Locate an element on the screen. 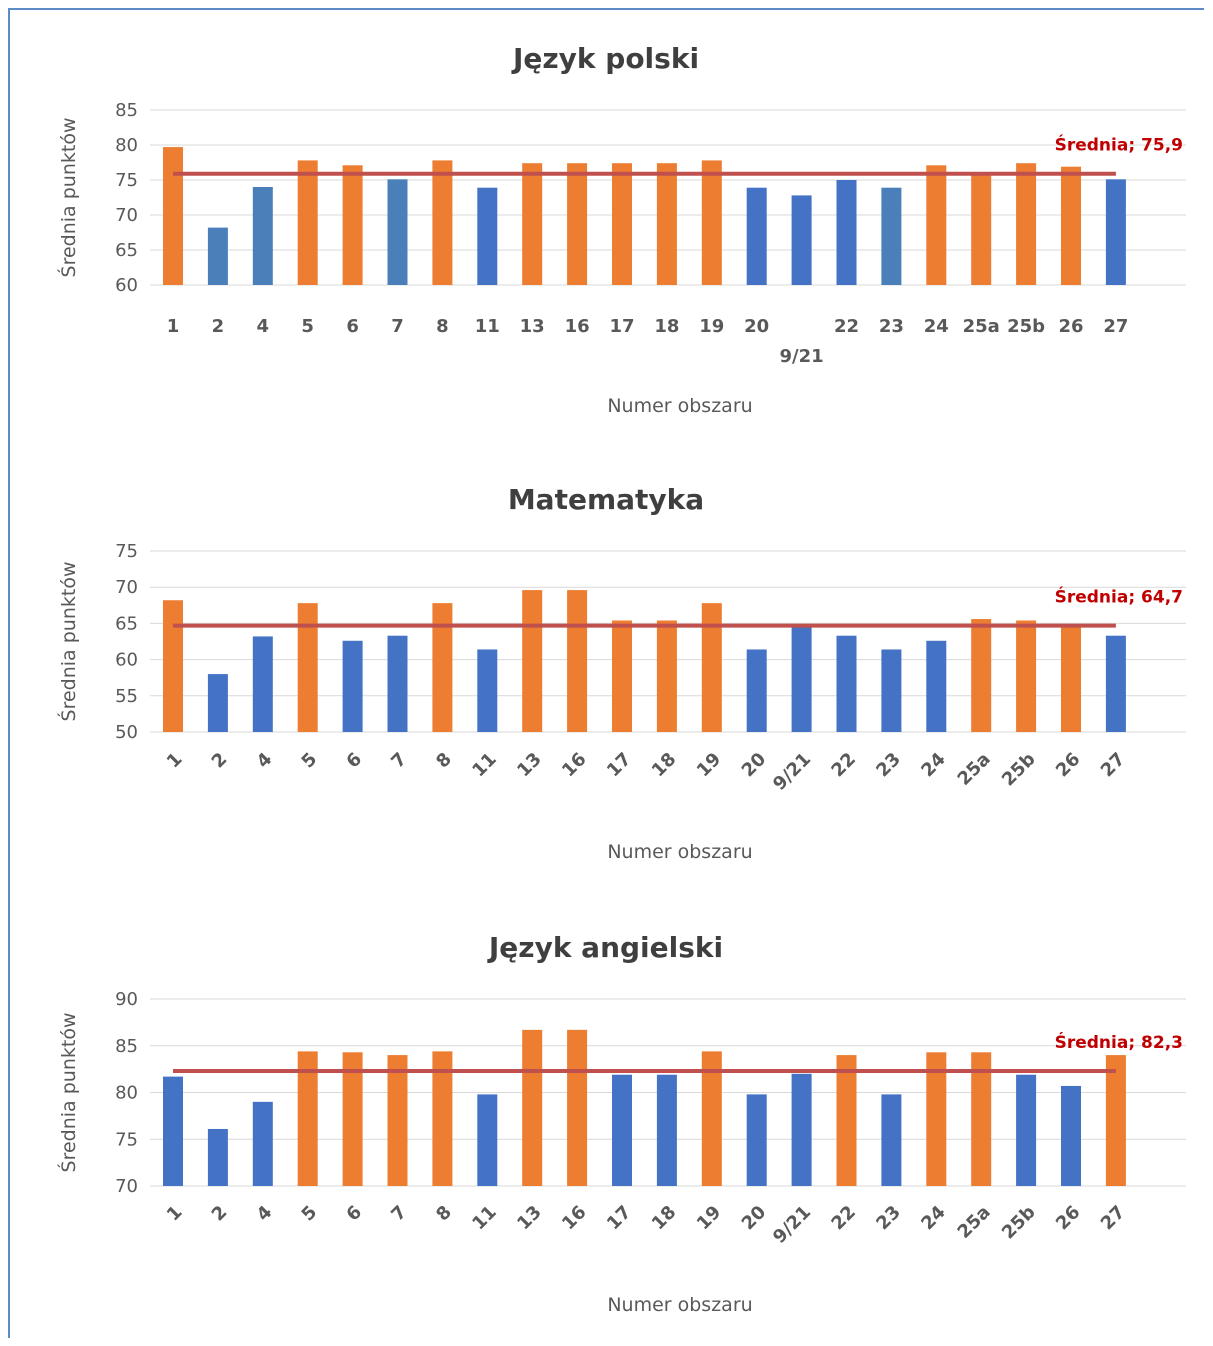 The height and width of the screenshot is (1346, 1213). y-tick-label: 55 is located at coordinates (126, 696).